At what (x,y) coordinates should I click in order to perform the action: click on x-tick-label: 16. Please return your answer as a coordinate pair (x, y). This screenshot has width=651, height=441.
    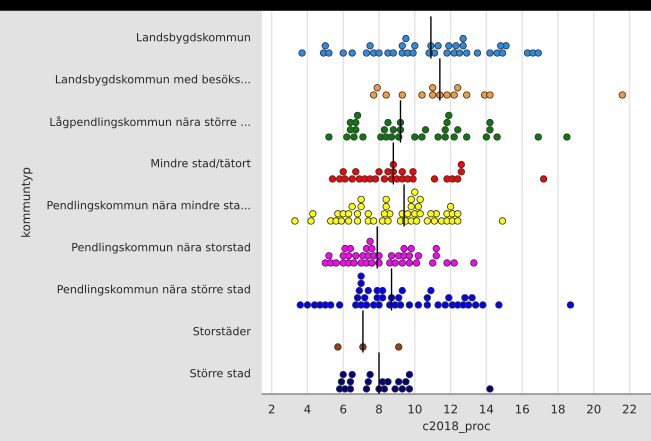
    Looking at the image, I should click on (522, 409).